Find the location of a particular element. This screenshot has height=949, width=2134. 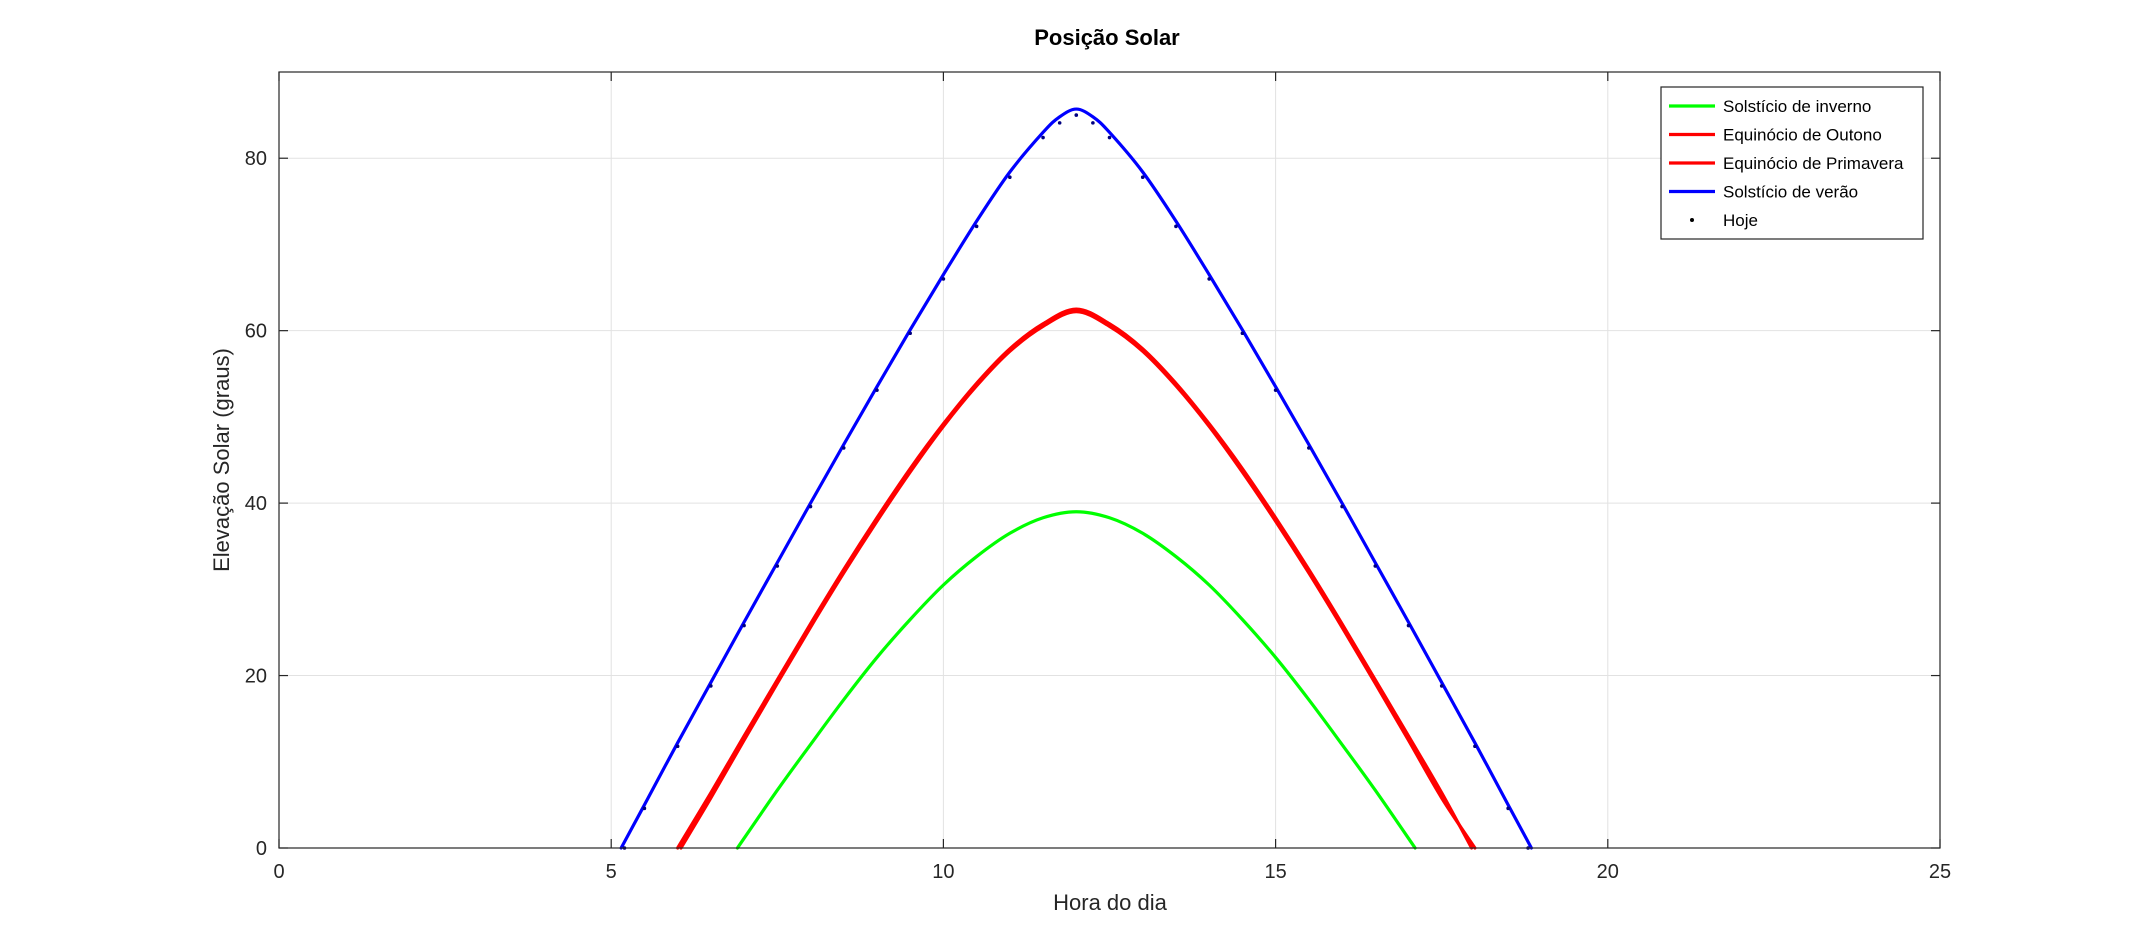

legend-label: Solstício de inverno is located at coordinates (1797, 106).